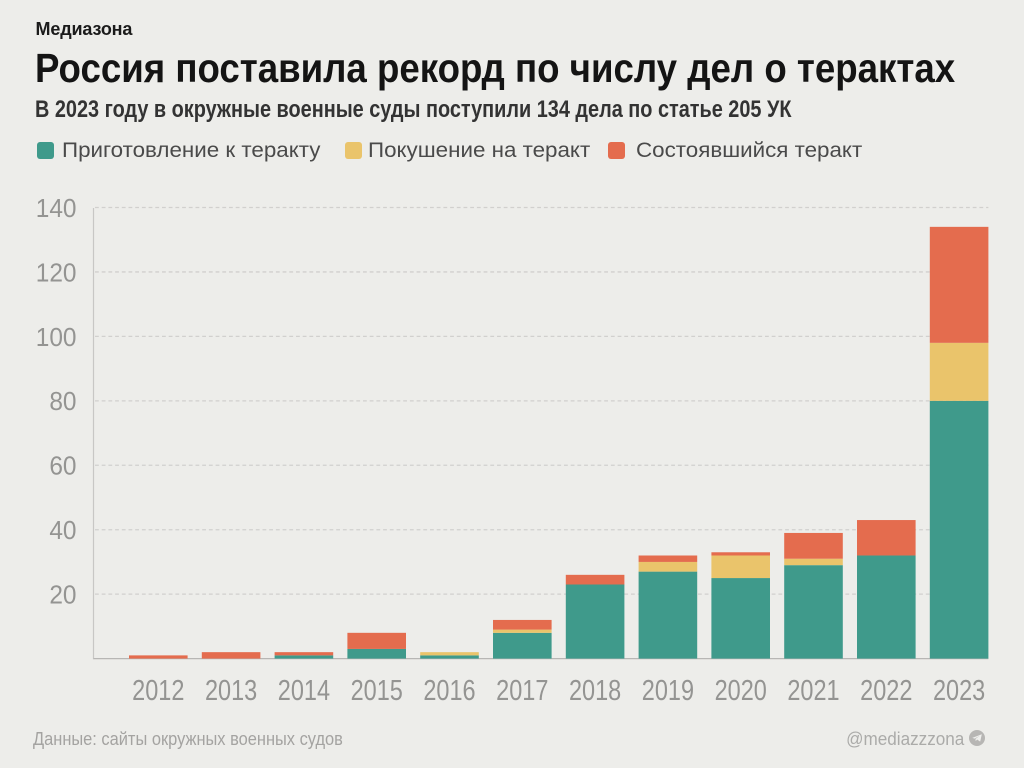 The height and width of the screenshot is (768, 1024). Describe the element at coordinates (304, 690) in the screenshot. I see `svg-text: 2014` at that location.